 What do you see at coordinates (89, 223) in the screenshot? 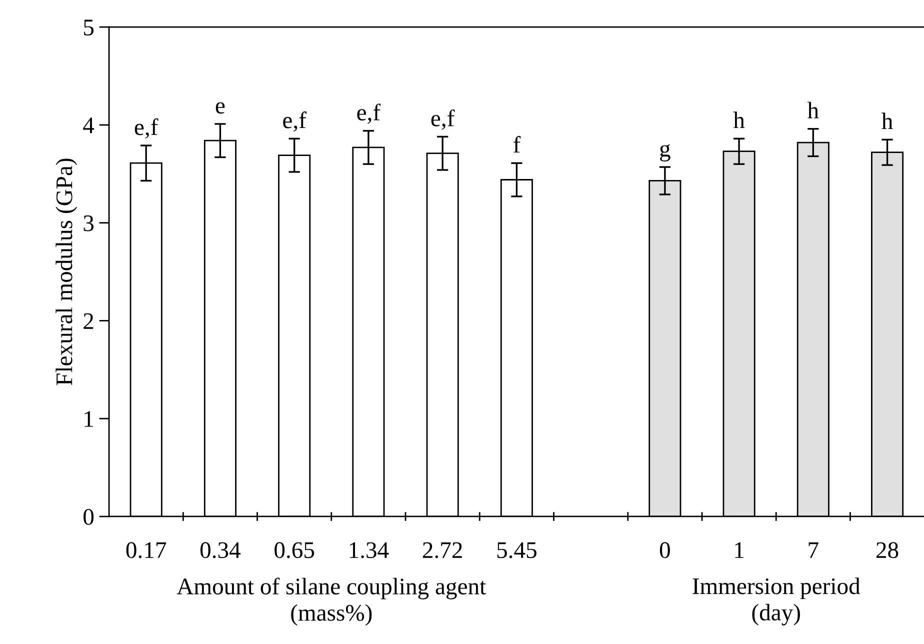
I see `y-tick-label: 3` at bounding box center [89, 223].